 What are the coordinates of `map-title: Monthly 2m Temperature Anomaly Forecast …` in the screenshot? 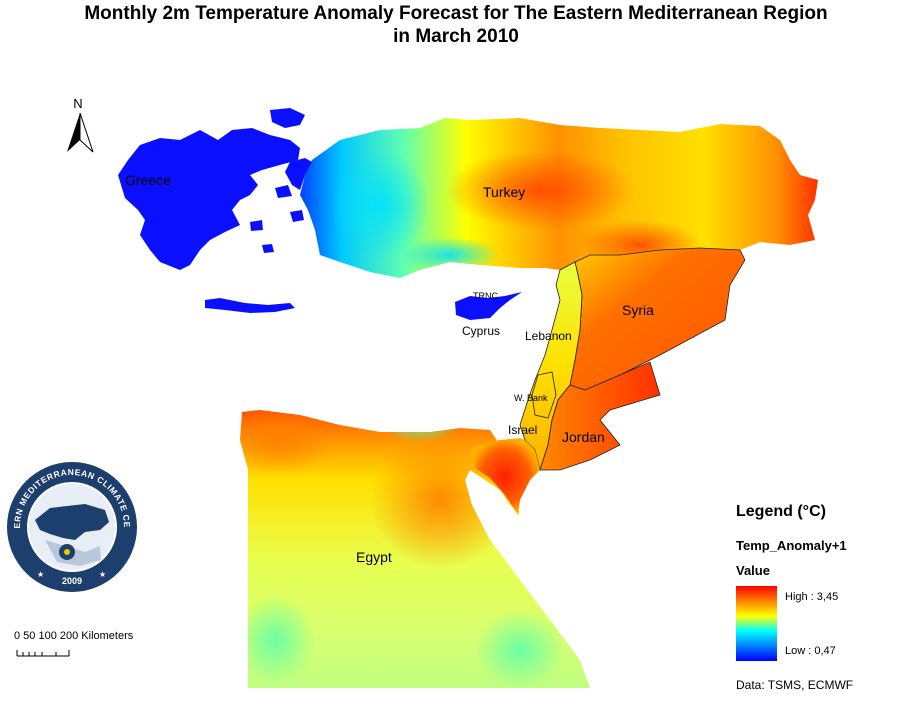 It's located at (456, 25).